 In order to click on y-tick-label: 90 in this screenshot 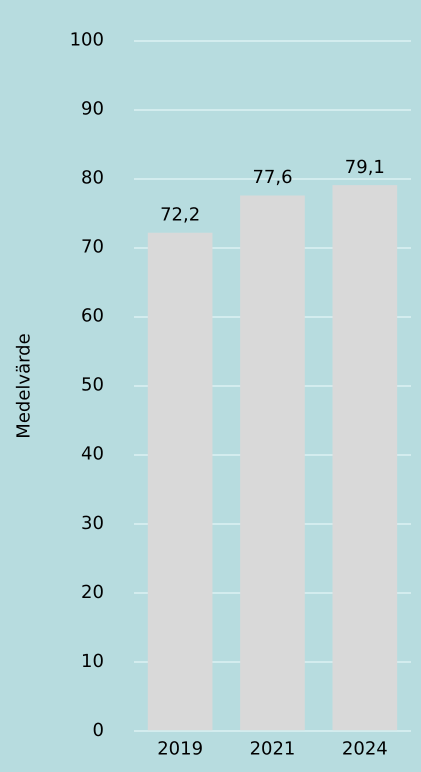, I will do `click(92, 109)`.